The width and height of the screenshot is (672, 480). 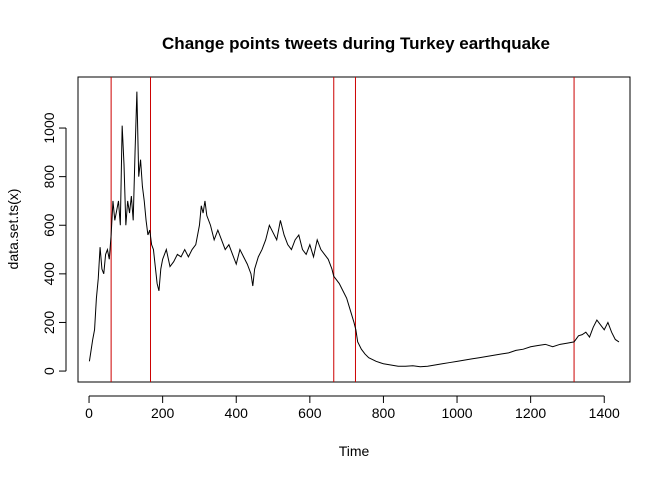 What do you see at coordinates (49, 127) in the screenshot?
I see `y-tick-label: 1000` at bounding box center [49, 127].